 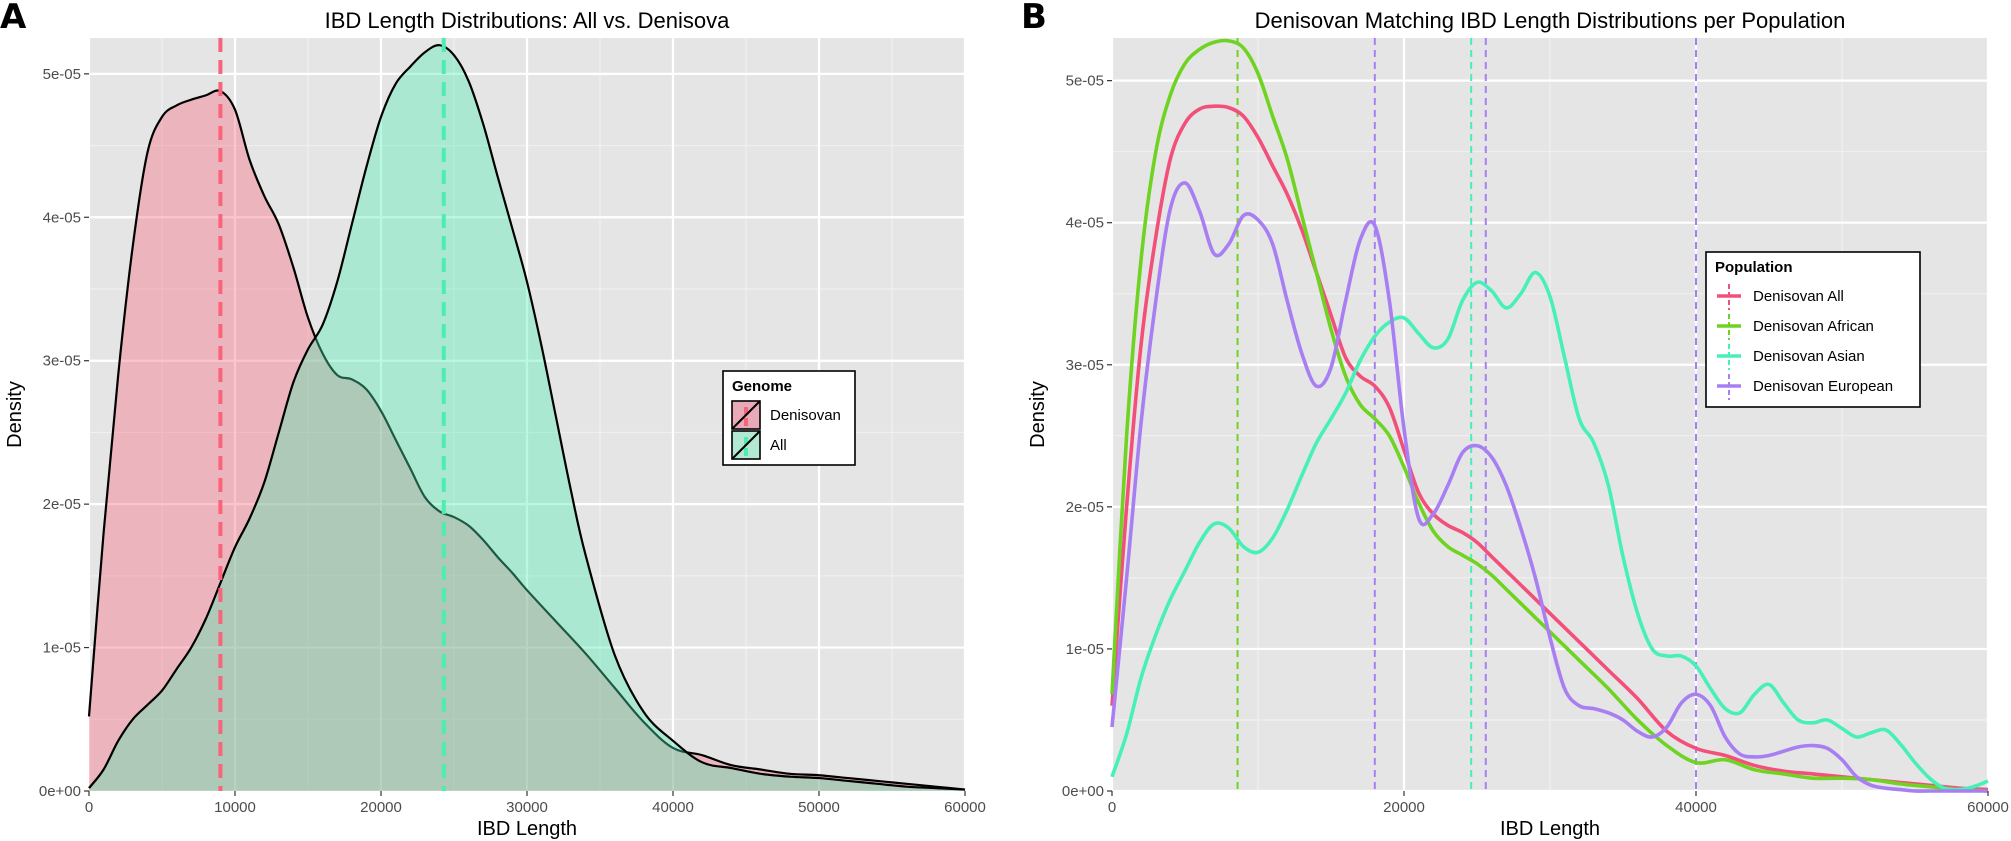 I want to click on panel-b-legend-label-denisovan-asian: Denisovan Asian, so click(x=1809, y=356).